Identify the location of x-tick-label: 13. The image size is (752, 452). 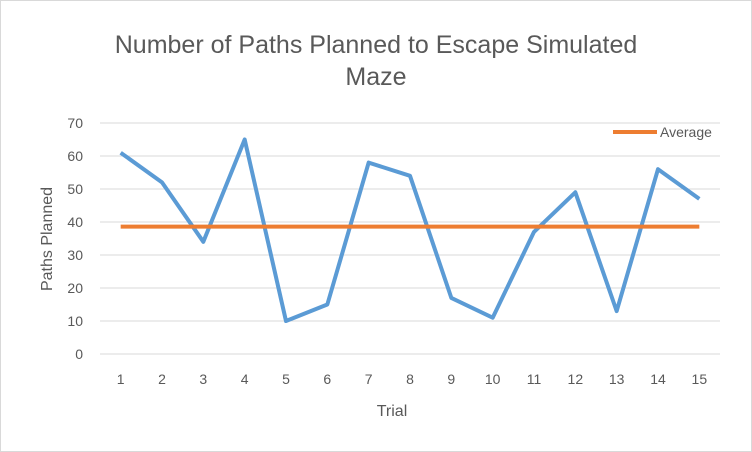
(617, 379).